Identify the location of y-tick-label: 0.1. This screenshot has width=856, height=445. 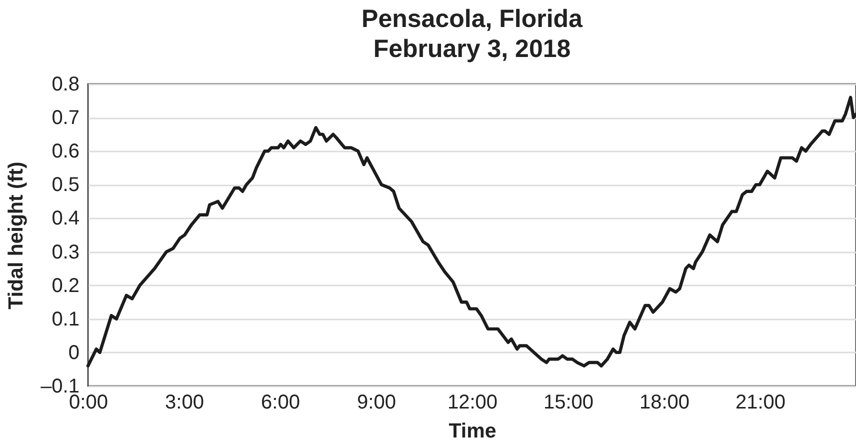
(66, 319).